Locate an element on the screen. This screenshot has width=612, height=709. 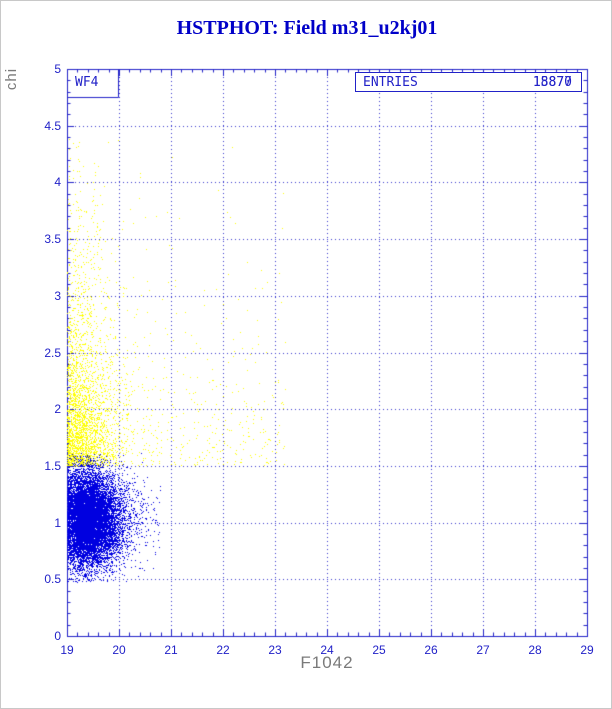
entries-box: ENTRIES 18870 15877 is located at coordinates (468, 82).